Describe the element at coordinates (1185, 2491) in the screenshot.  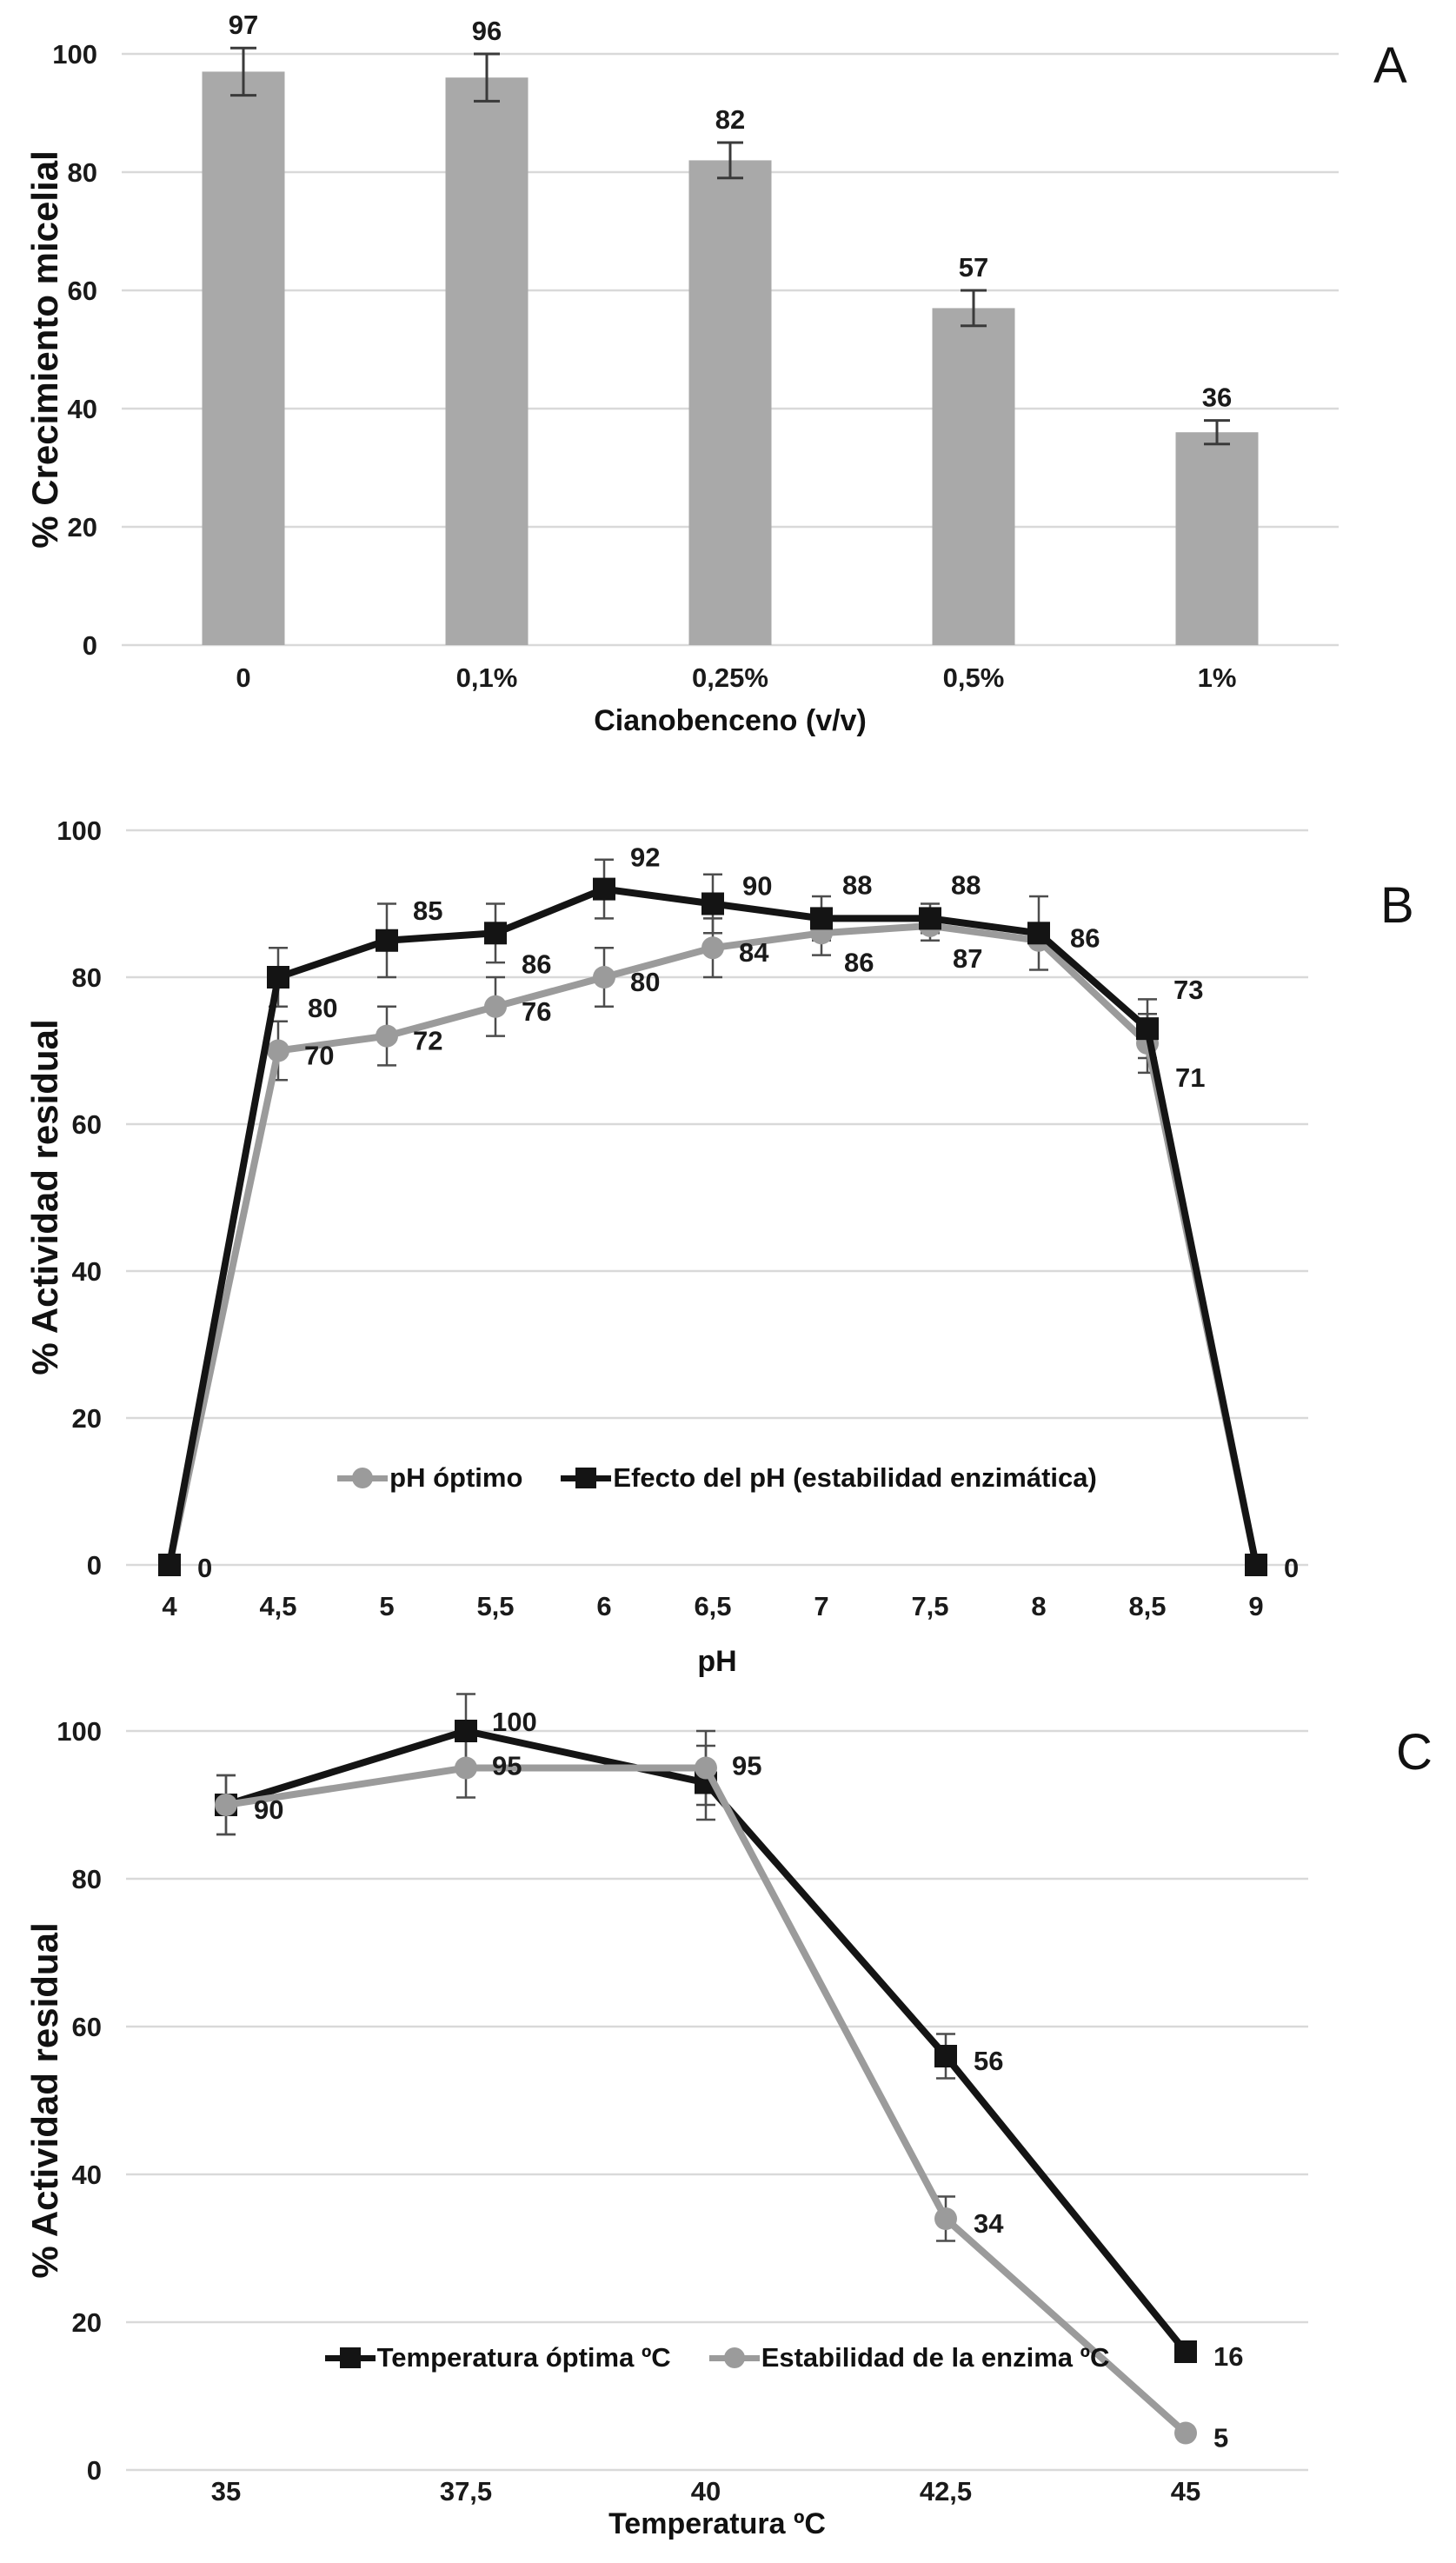
I see `x-tick-label: 45` at that location.